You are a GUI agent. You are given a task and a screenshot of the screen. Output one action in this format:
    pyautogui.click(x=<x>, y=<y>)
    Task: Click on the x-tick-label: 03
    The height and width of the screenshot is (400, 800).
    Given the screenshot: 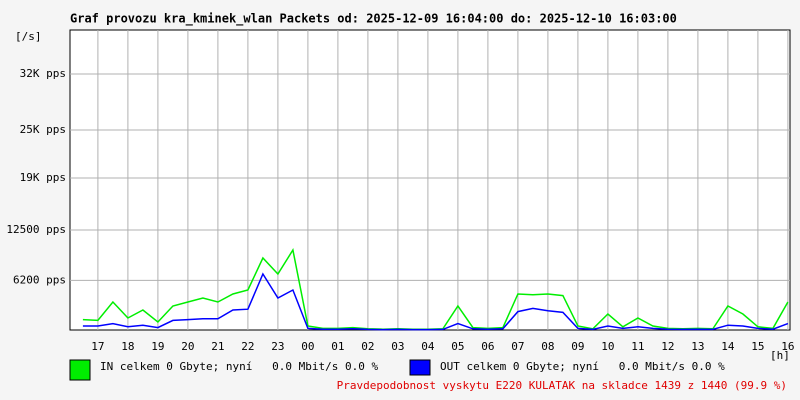 What is the action you would take?
    pyautogui.click(x=397, y=346)
    